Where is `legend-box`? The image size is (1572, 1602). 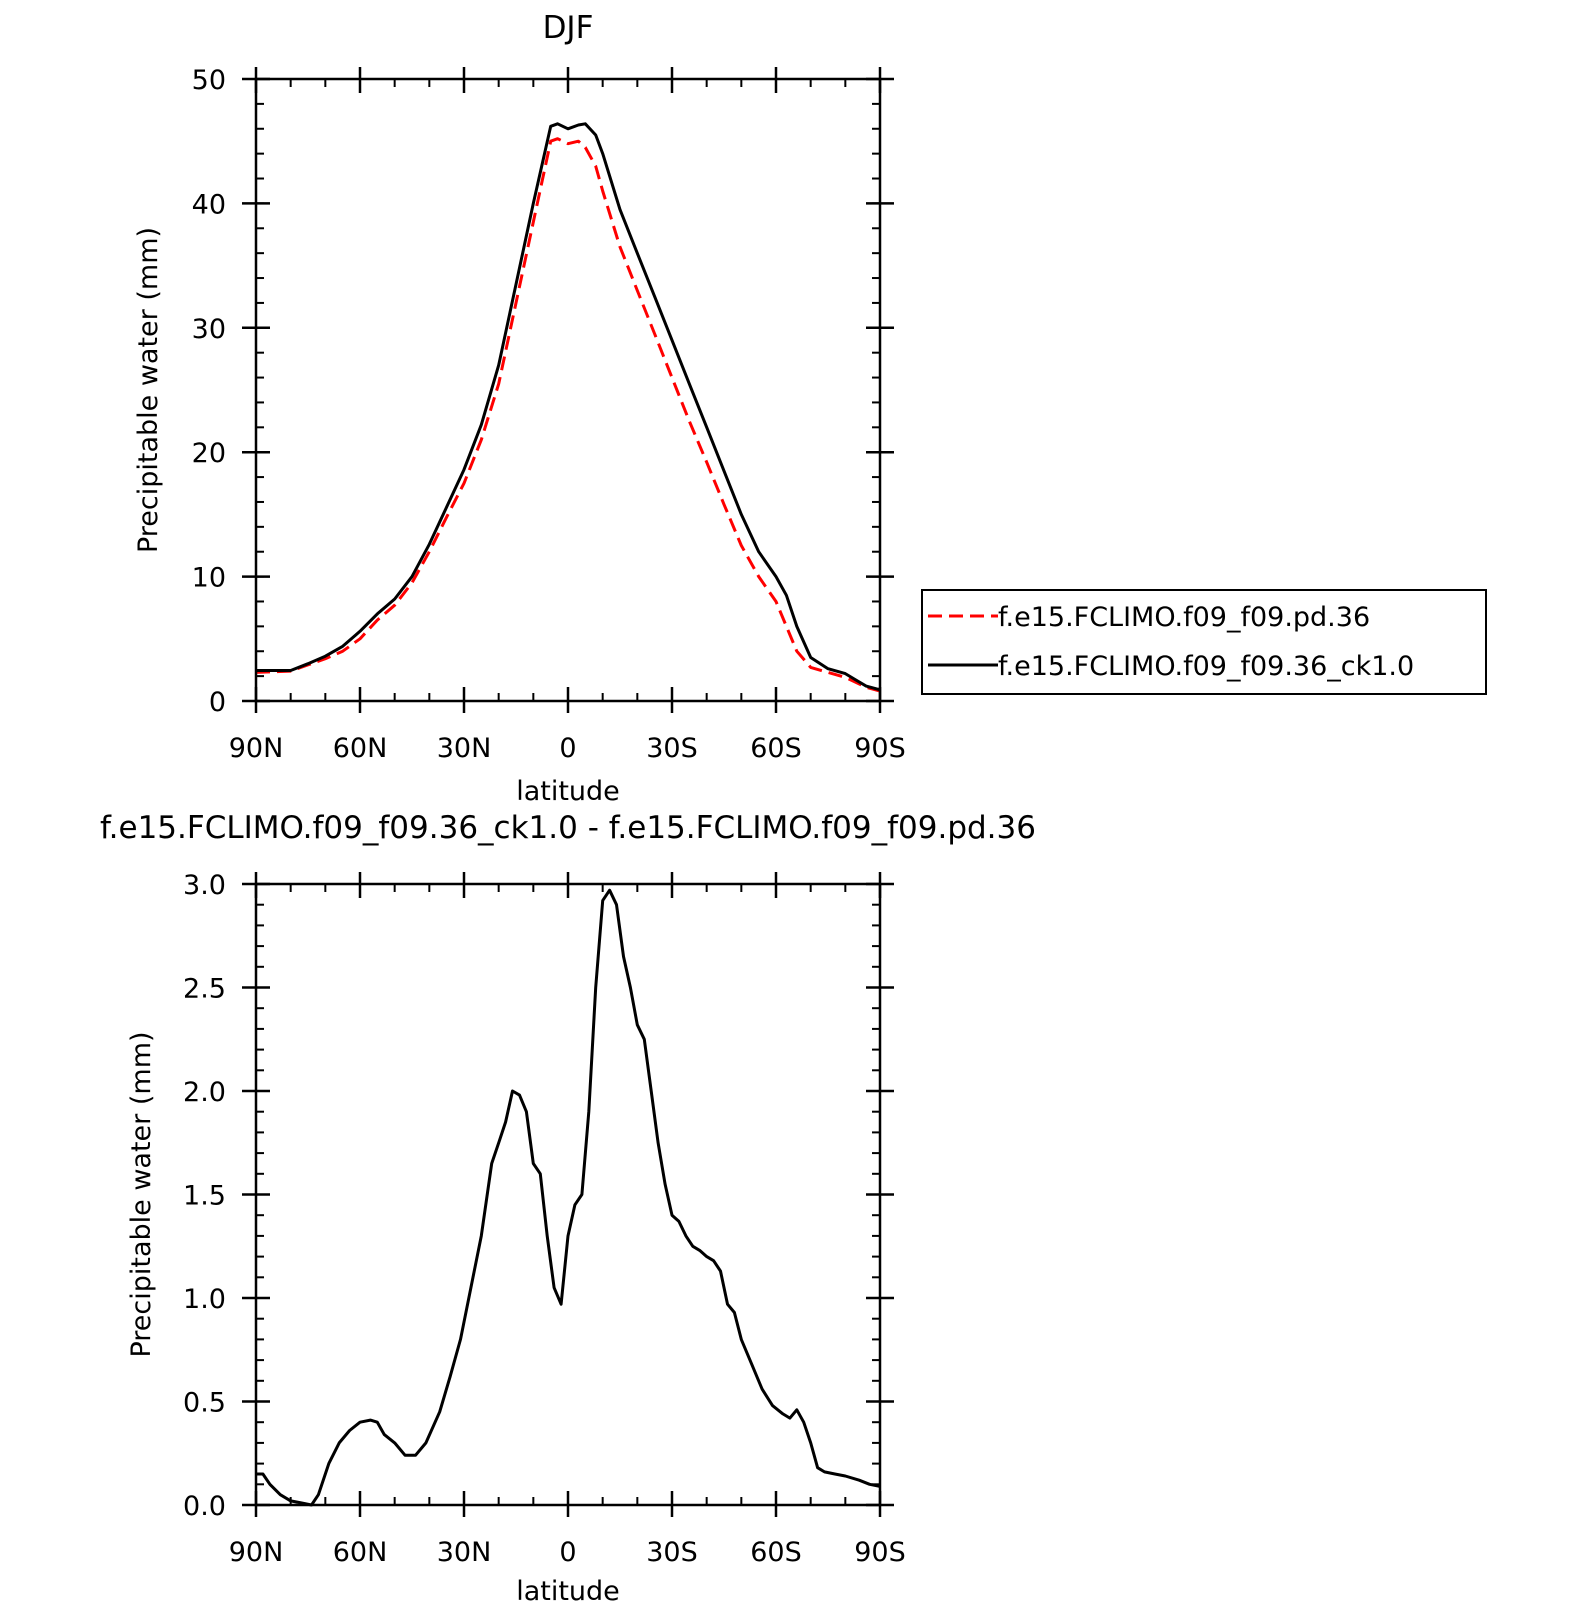
legend-box is located at coordinates (1204, 642).